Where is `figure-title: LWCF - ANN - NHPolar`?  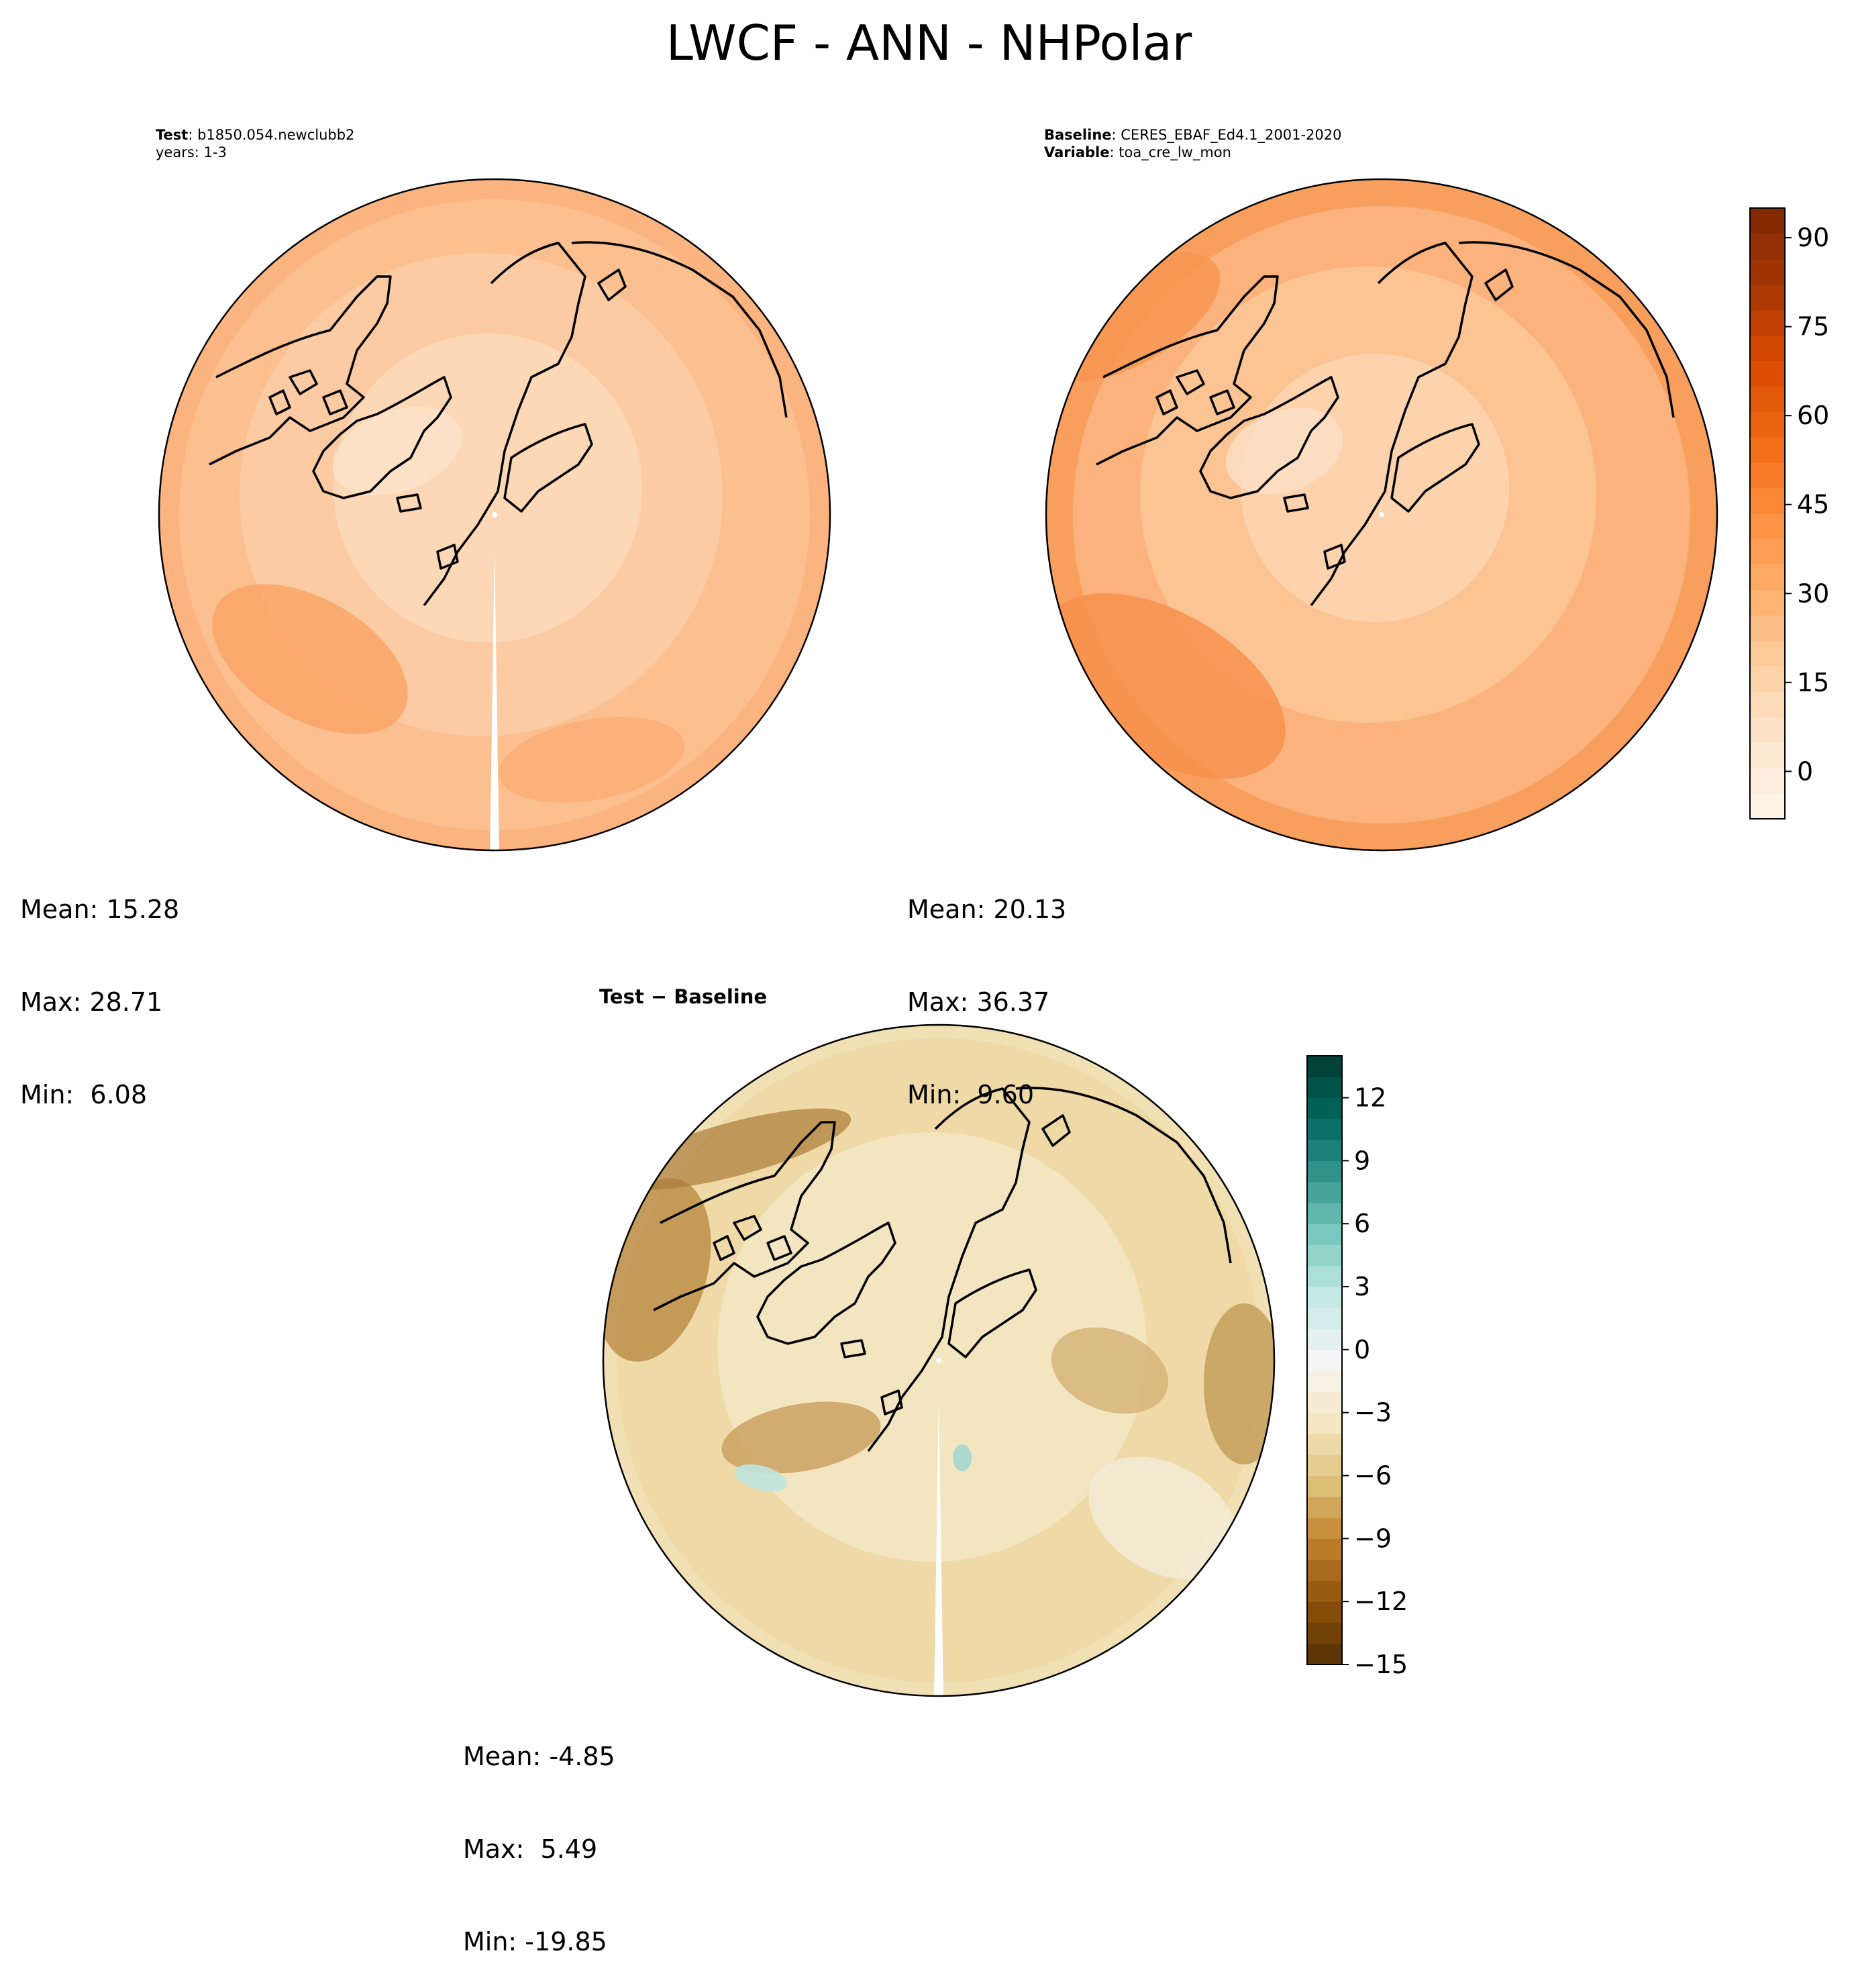 figure-title: LWCF - ANN - NHPolar is located at coordinates (929, 43).